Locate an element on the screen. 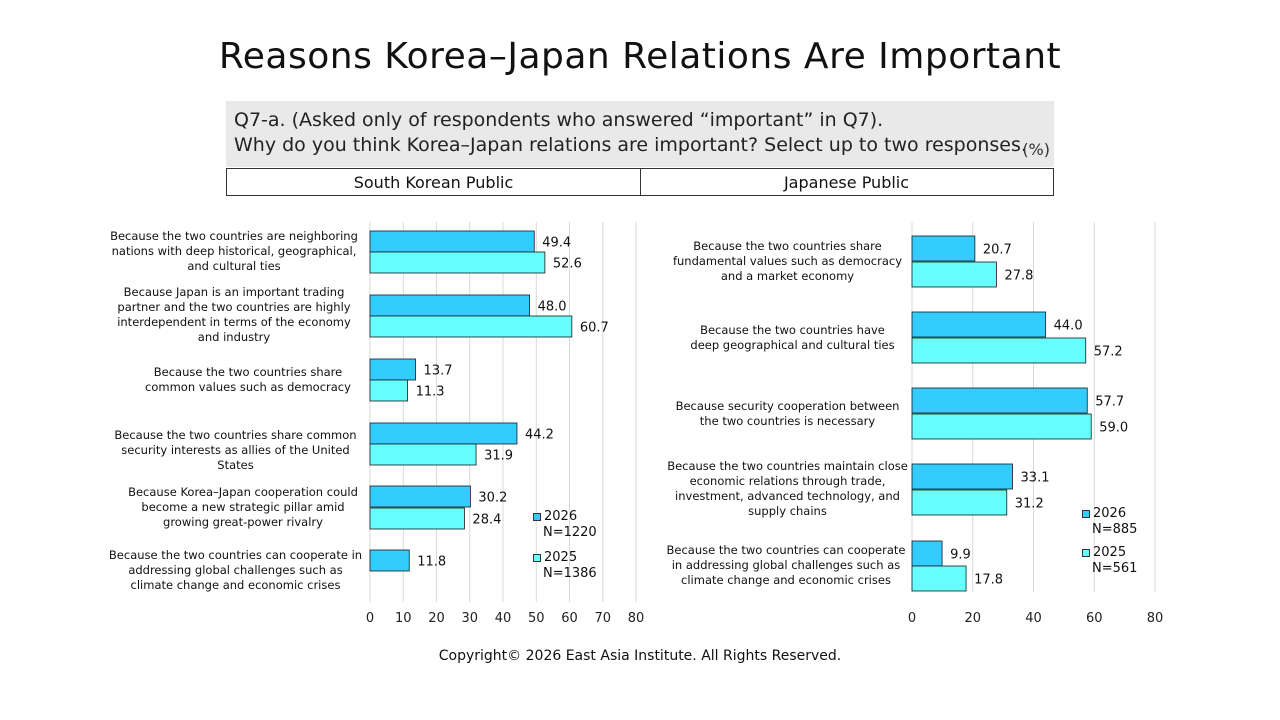 The width and height of the screenshot is (1280, 720). header-south-korean-public: South Korean Public is located at coordinates (433, 182).